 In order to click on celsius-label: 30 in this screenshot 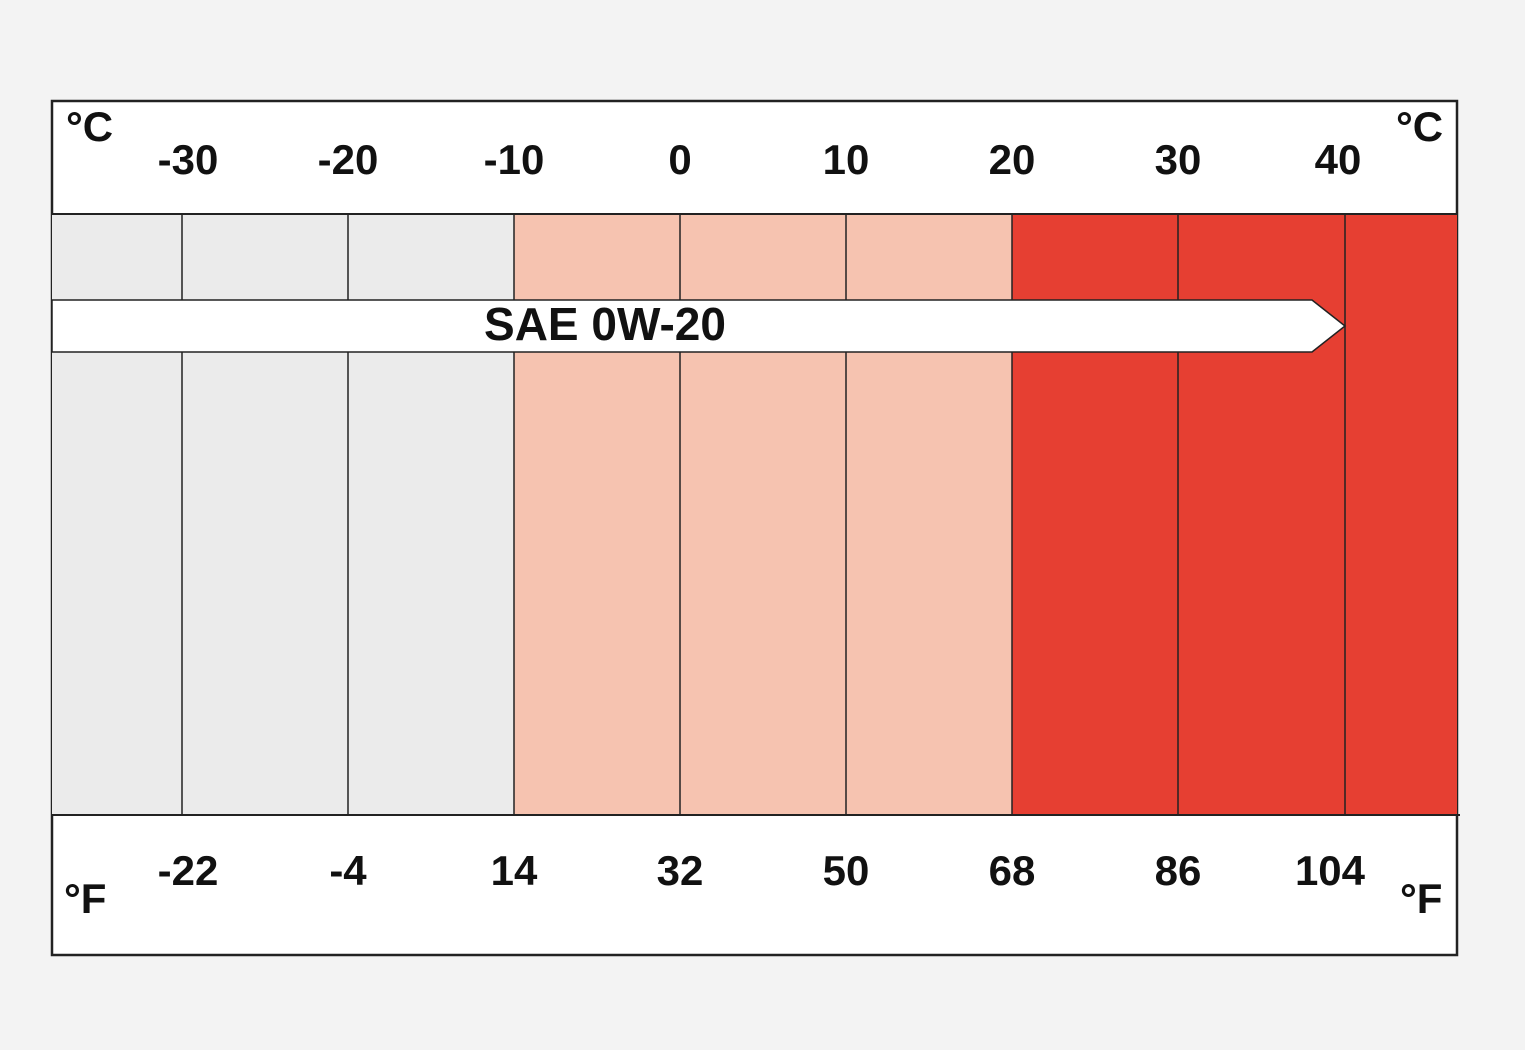, I will do `click(1178, 159)`.